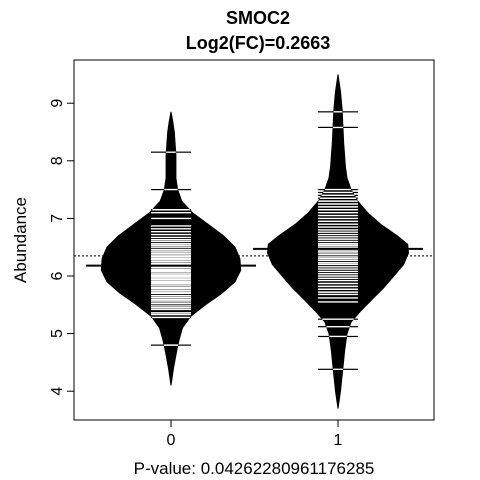  What do you see at coordinates (258, 18) in the screenshot?
I see `chart-title: SMOC2` at bounding box center [258, 18].